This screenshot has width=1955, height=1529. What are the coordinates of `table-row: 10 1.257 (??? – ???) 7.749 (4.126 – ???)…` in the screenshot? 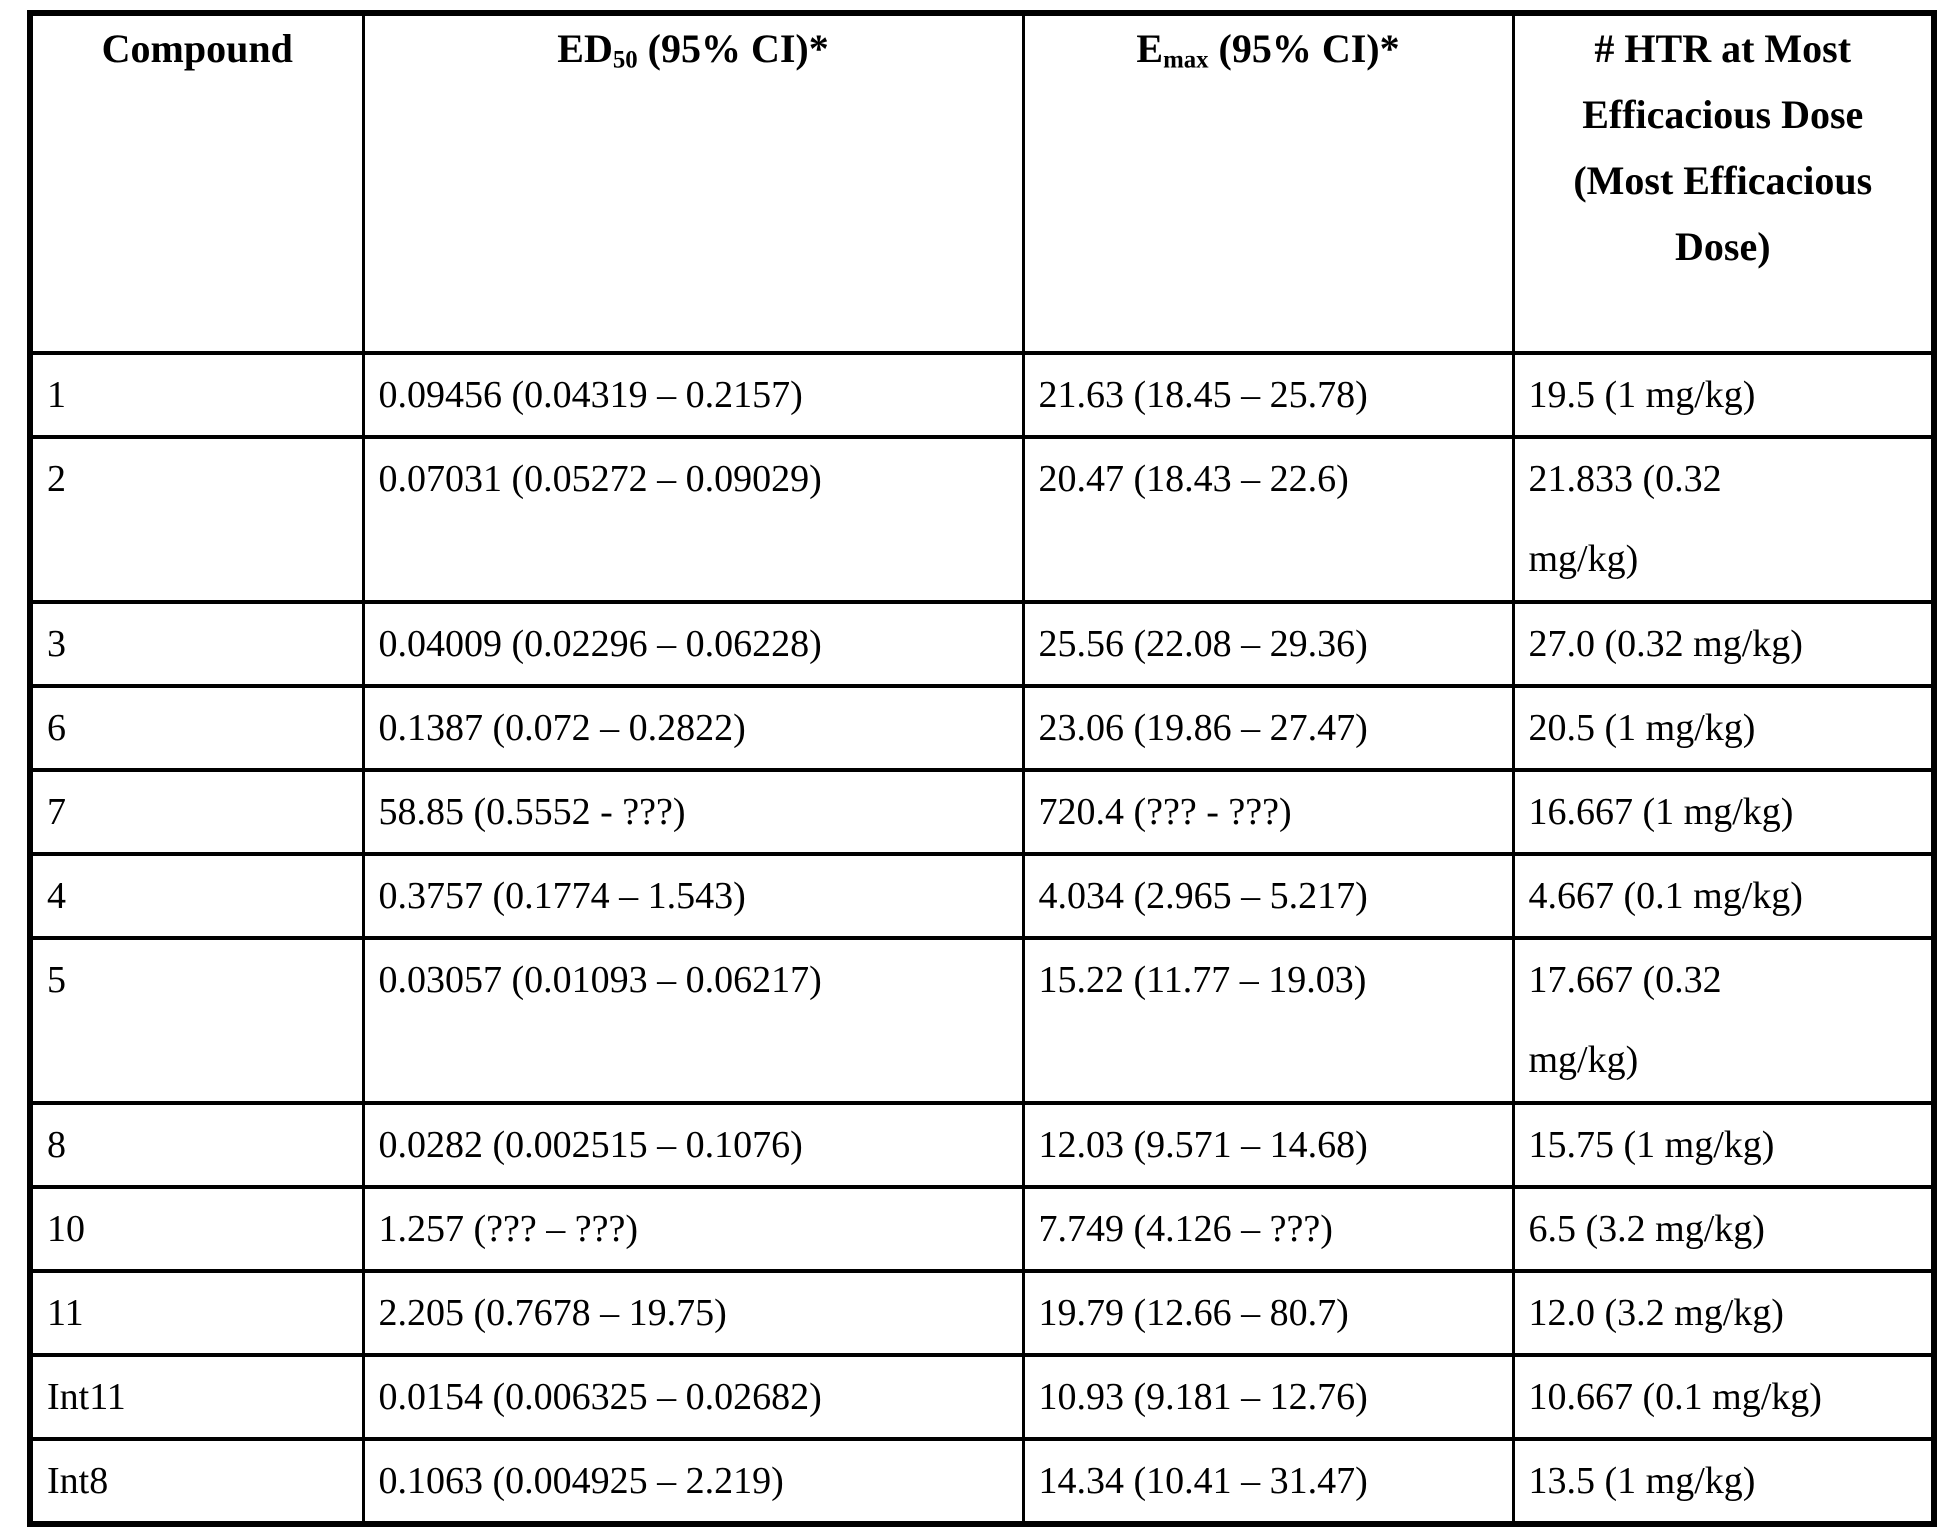 It's located at (982, 1229).